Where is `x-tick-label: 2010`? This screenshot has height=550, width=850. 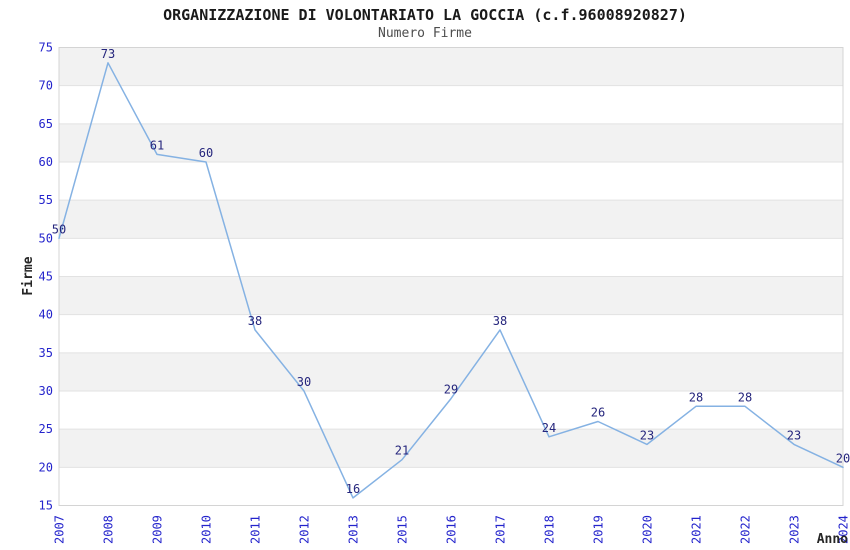
x-tick-label: 2010 is located at coordinates (207, 529).